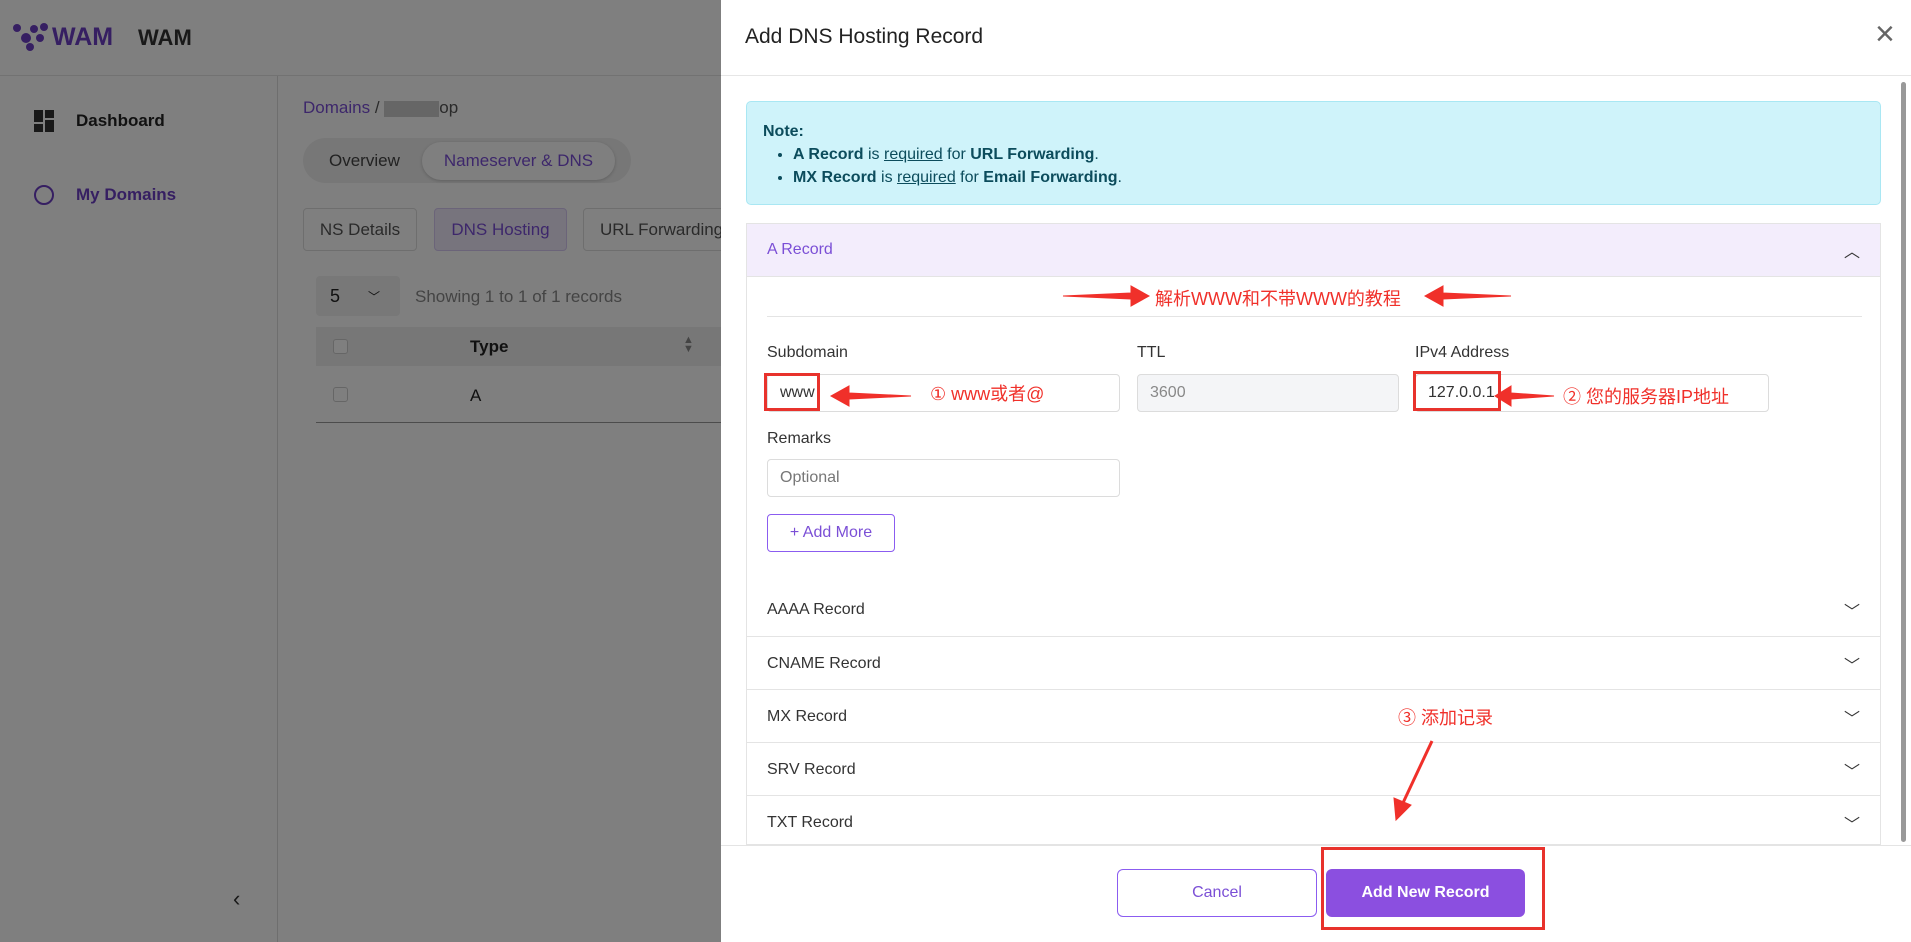  Describe the element at coordinates (807, 352) in the screenshot. I see `subdomain-label: Subdomain` at that location.